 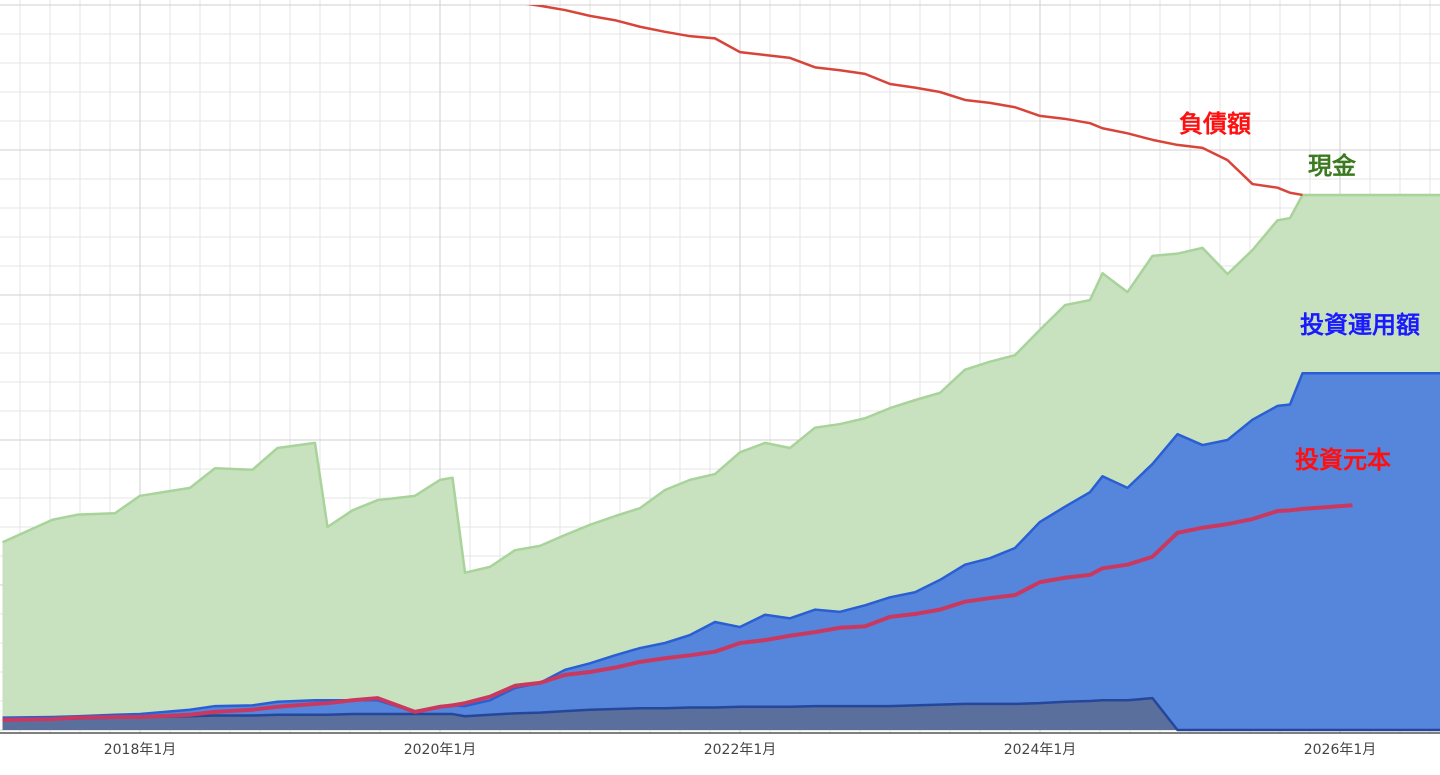 I want to click on series-label: 投資元本, so click(x=1343, y=460).